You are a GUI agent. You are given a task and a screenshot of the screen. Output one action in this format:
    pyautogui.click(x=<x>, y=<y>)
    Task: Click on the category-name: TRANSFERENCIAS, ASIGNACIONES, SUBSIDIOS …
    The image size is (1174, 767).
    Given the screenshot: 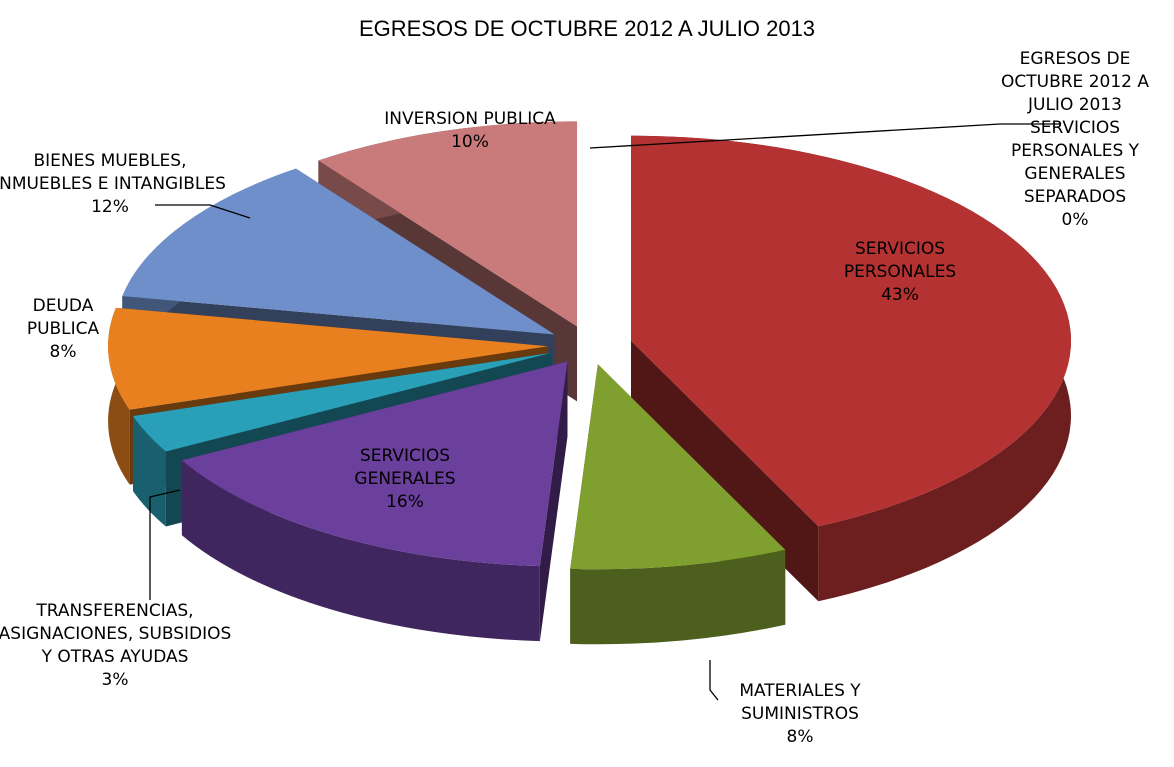 What is the action you would take?
    pyautogui.click(x=116, y=634)
    